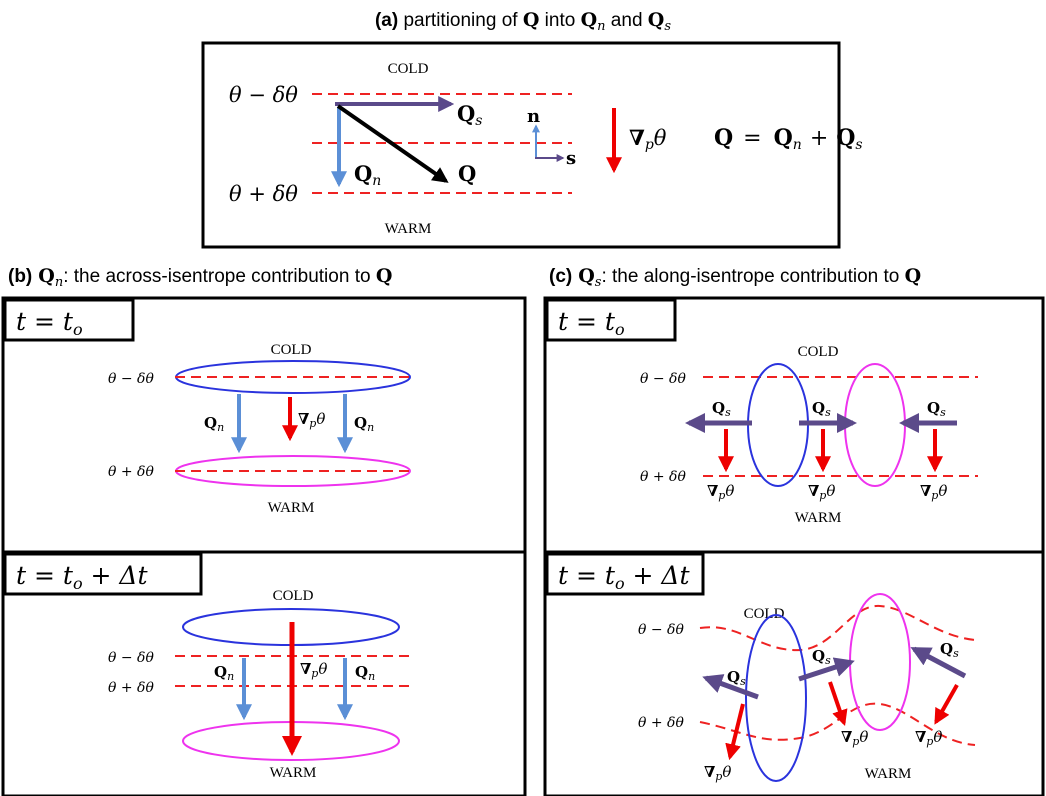  I want to click on panel-a-grad-nabla: ∇, so click(637, 137).